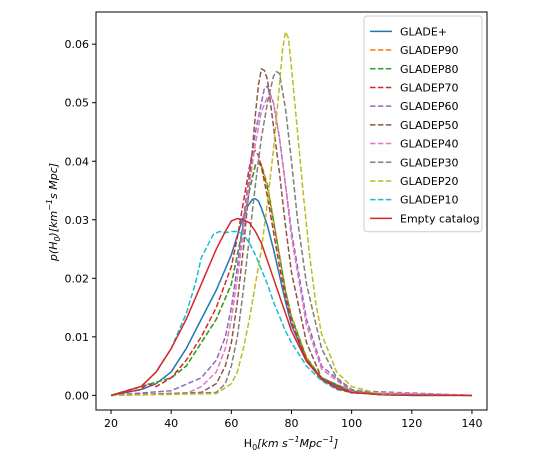 The height and width of the screenshot is (462, 534). Describe the element at coordinates (231, 423) in the screenshot. I see `x-tick-label: 60` at that location.